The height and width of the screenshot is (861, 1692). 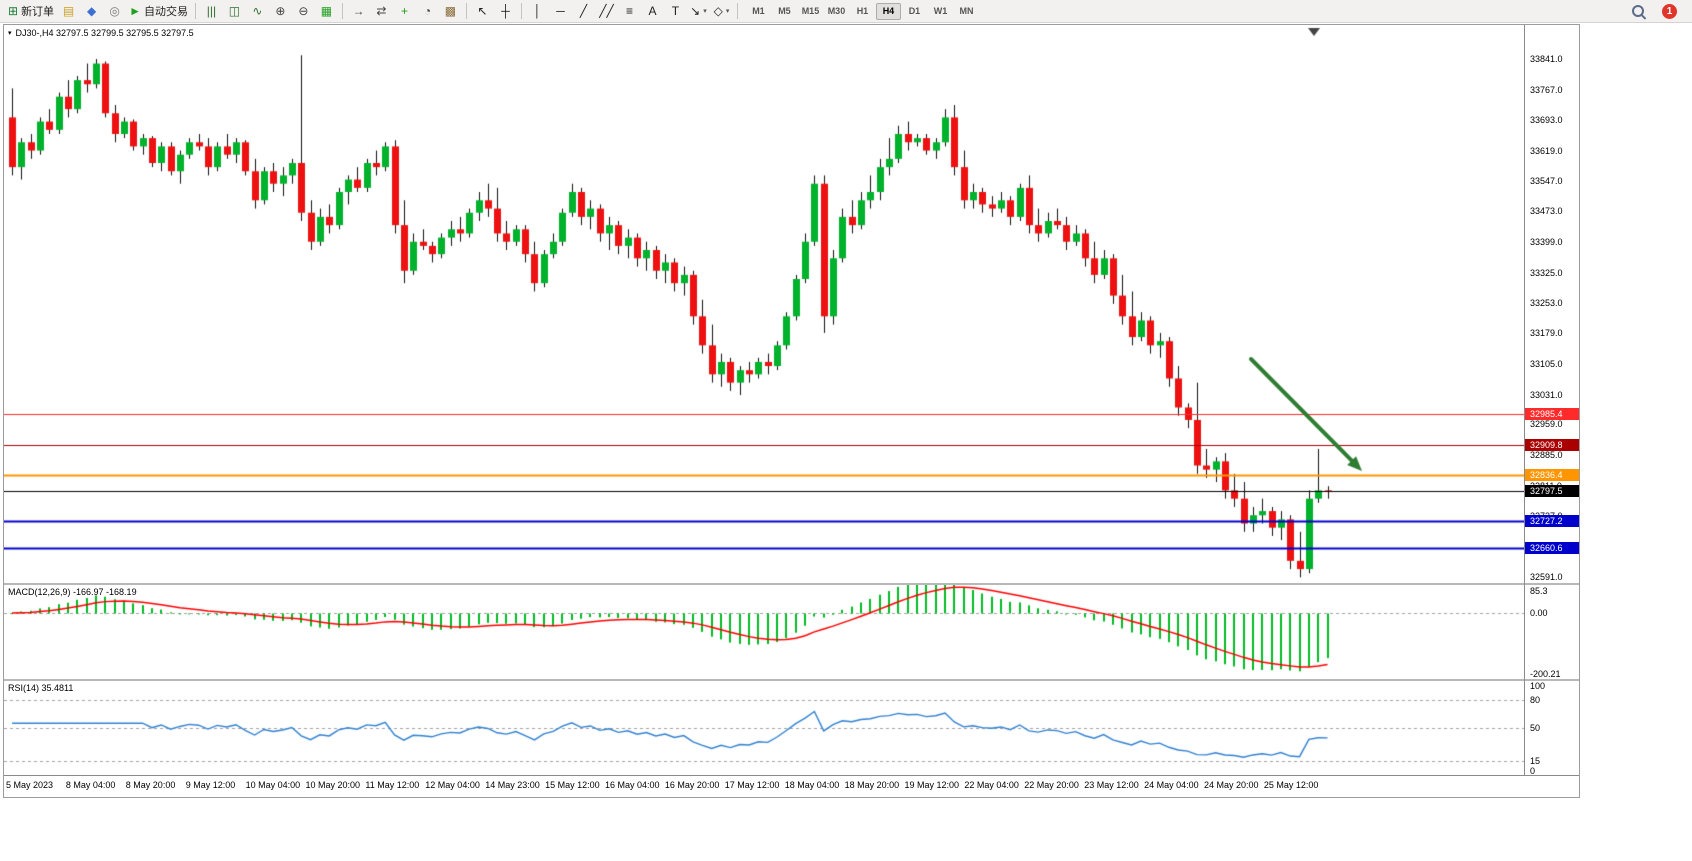 What do you see at coordinates (1552, 520) in the screenshot?
I see `price-line-tag: 32727.2` at bounding box center [1552, 520].